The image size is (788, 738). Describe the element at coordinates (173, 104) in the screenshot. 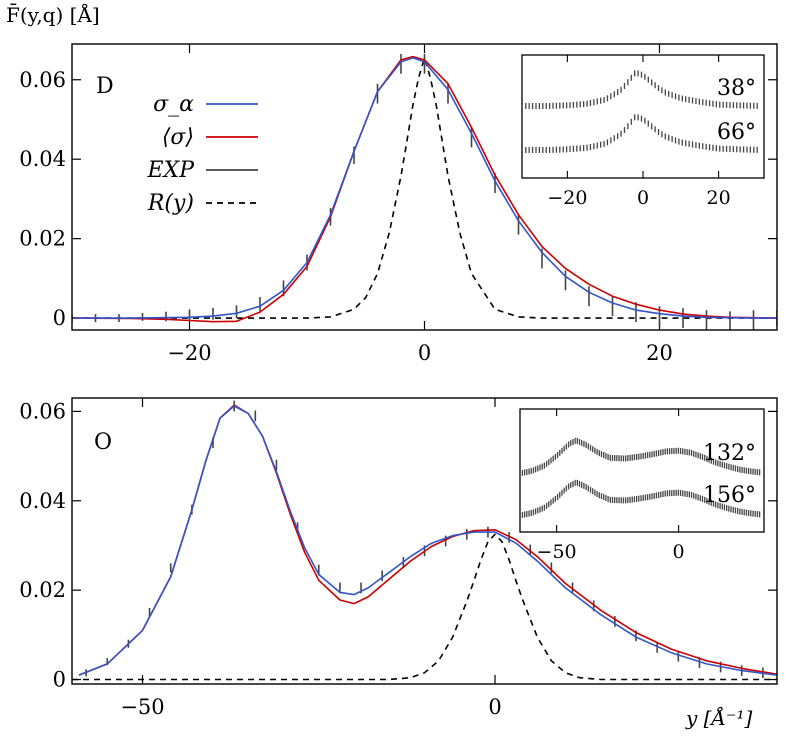

I see `legend-label: σ_α` at that location.